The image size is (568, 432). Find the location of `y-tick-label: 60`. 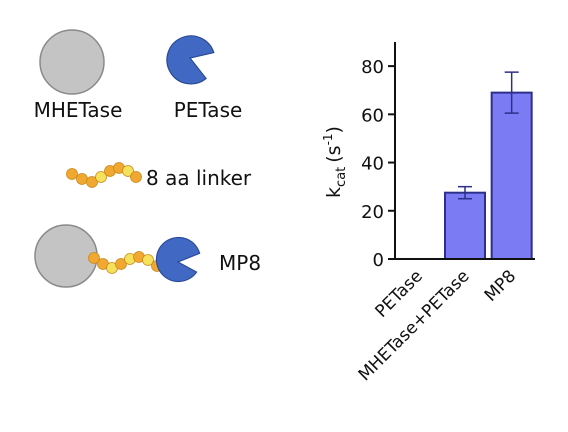

y-tick-label: 60 is located at coordinates (372, 115).